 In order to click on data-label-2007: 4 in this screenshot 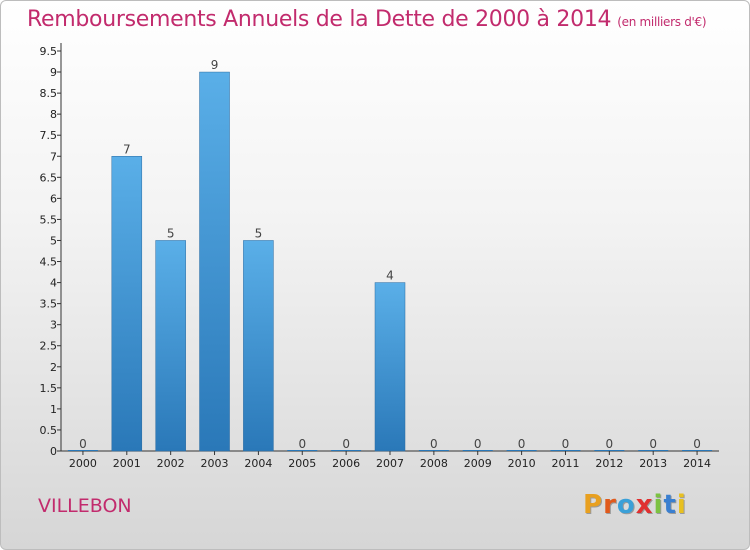, I will do `click(390, 276)`.